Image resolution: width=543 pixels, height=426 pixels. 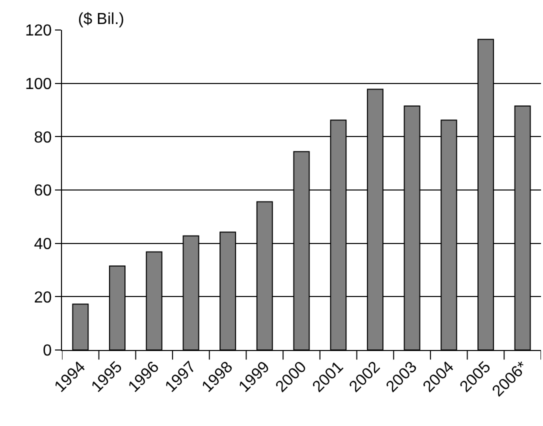 I want to click on y-tick-label: 60, so click(x=43, y=191).